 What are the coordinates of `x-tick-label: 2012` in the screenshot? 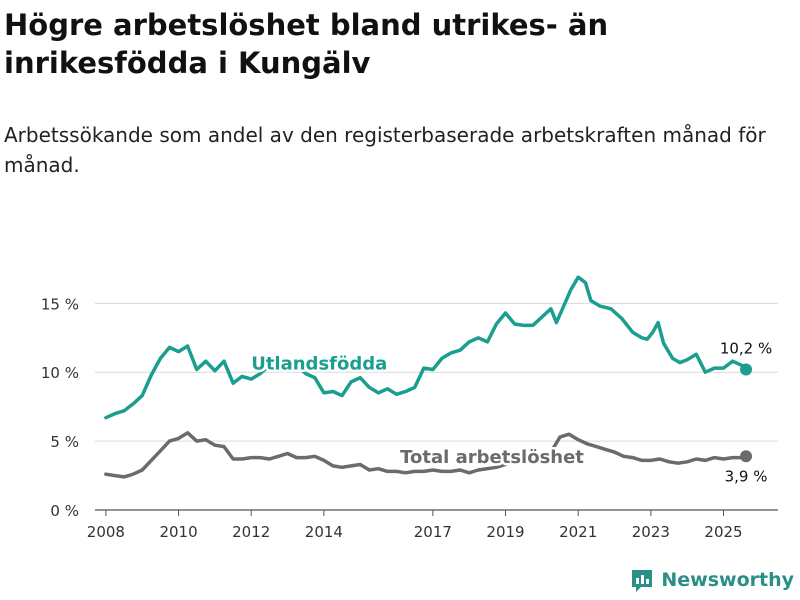 It's located at (251, 532).